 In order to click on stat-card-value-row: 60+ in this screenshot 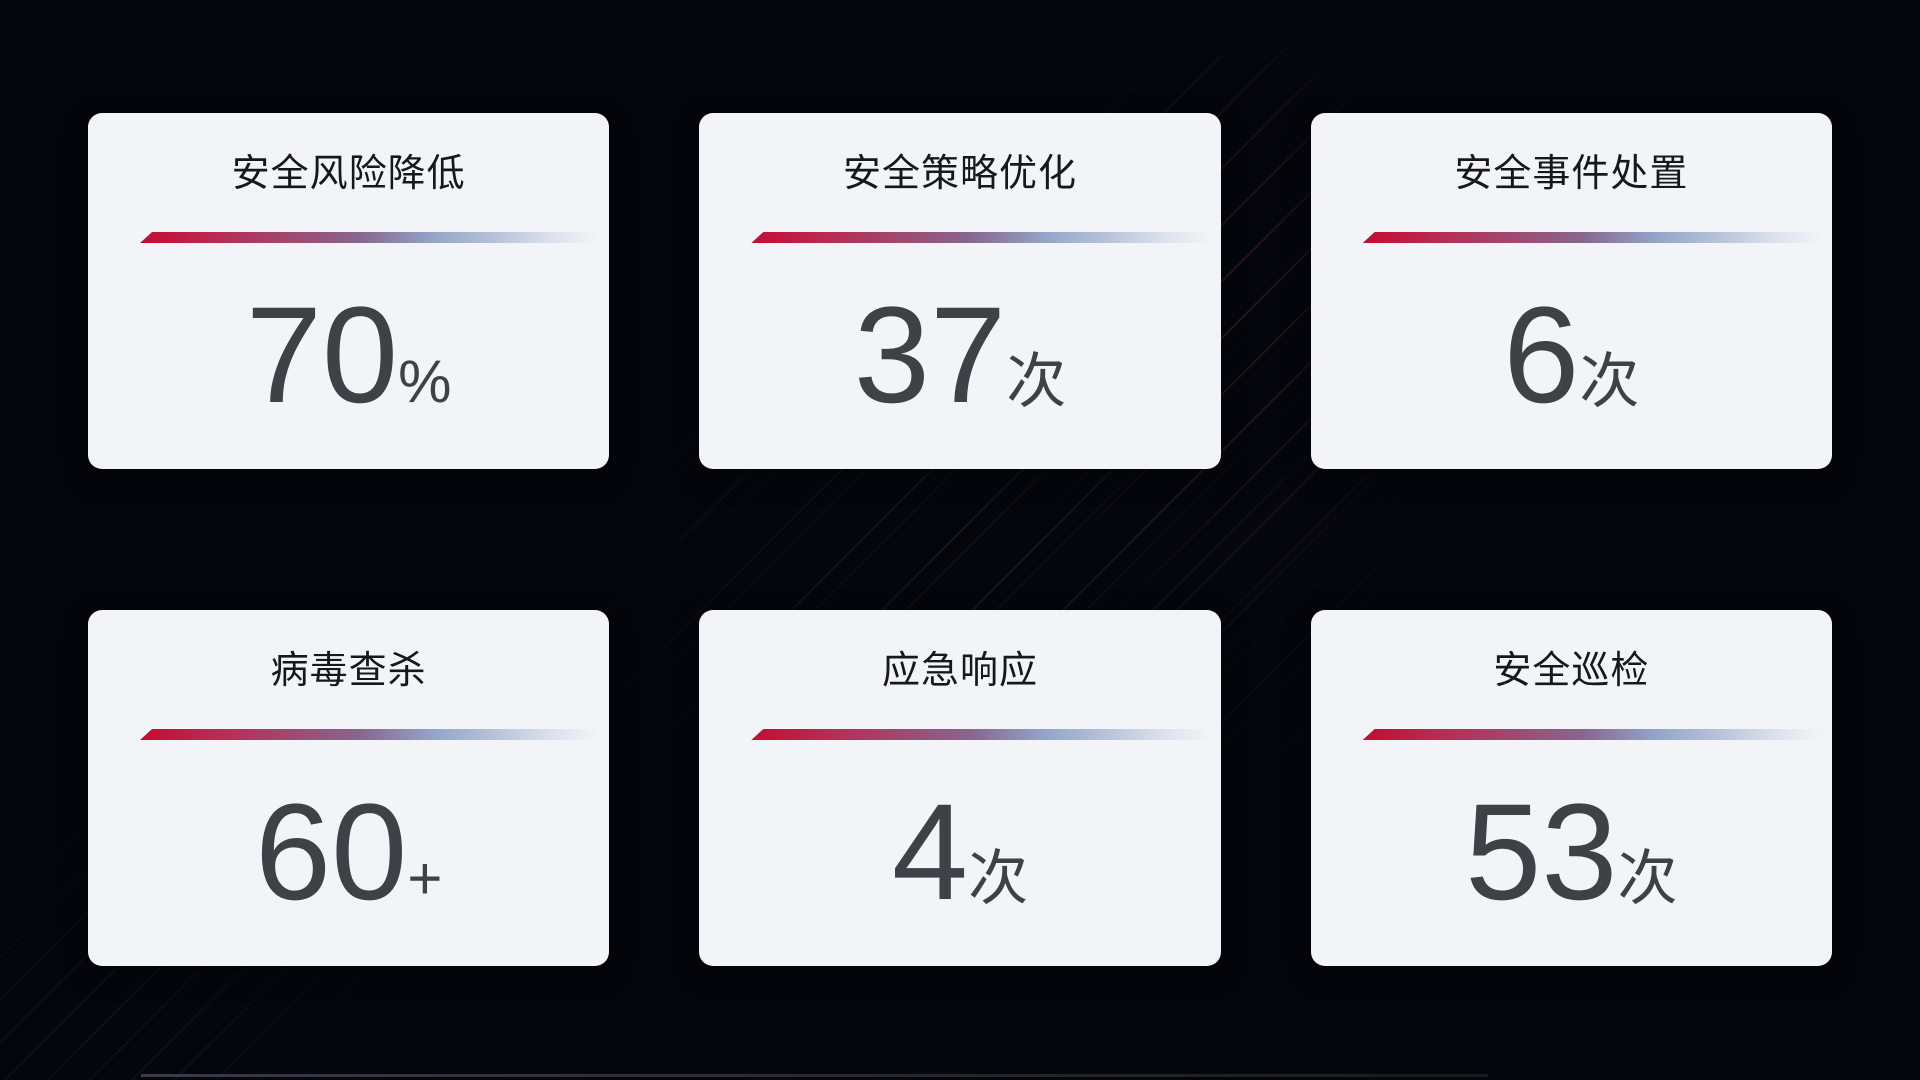, I will do `click(348, 852)`.